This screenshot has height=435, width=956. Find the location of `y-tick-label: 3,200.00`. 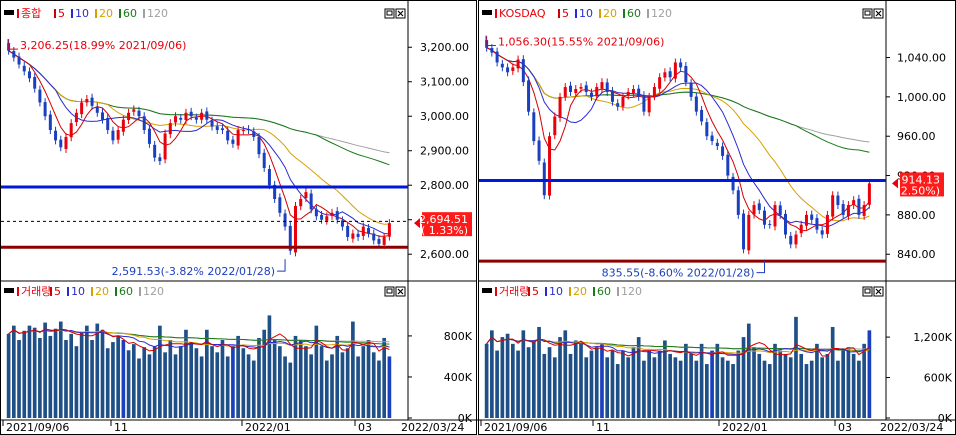

y-tick-label: 3,200.00 is located at coordinates (444, 47).